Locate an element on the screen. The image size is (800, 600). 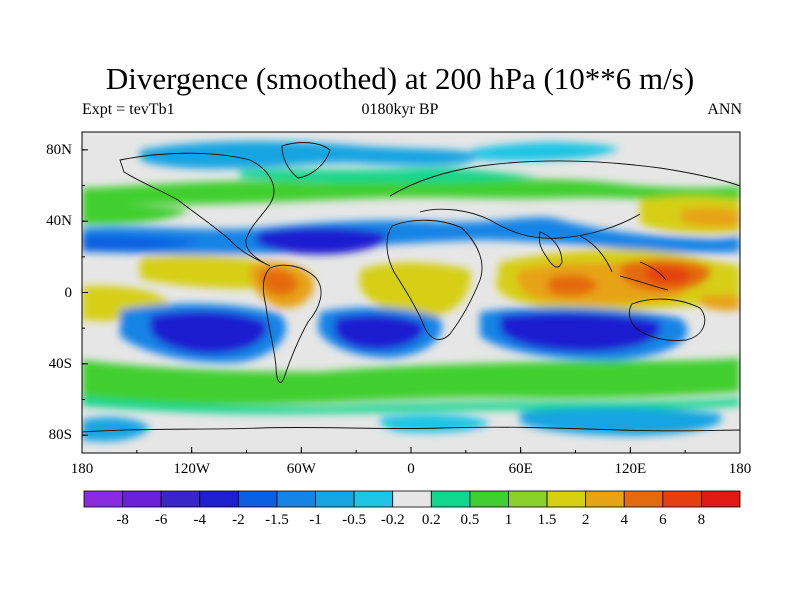
x-tick-label: 0 is located at coordinates (411, 469).